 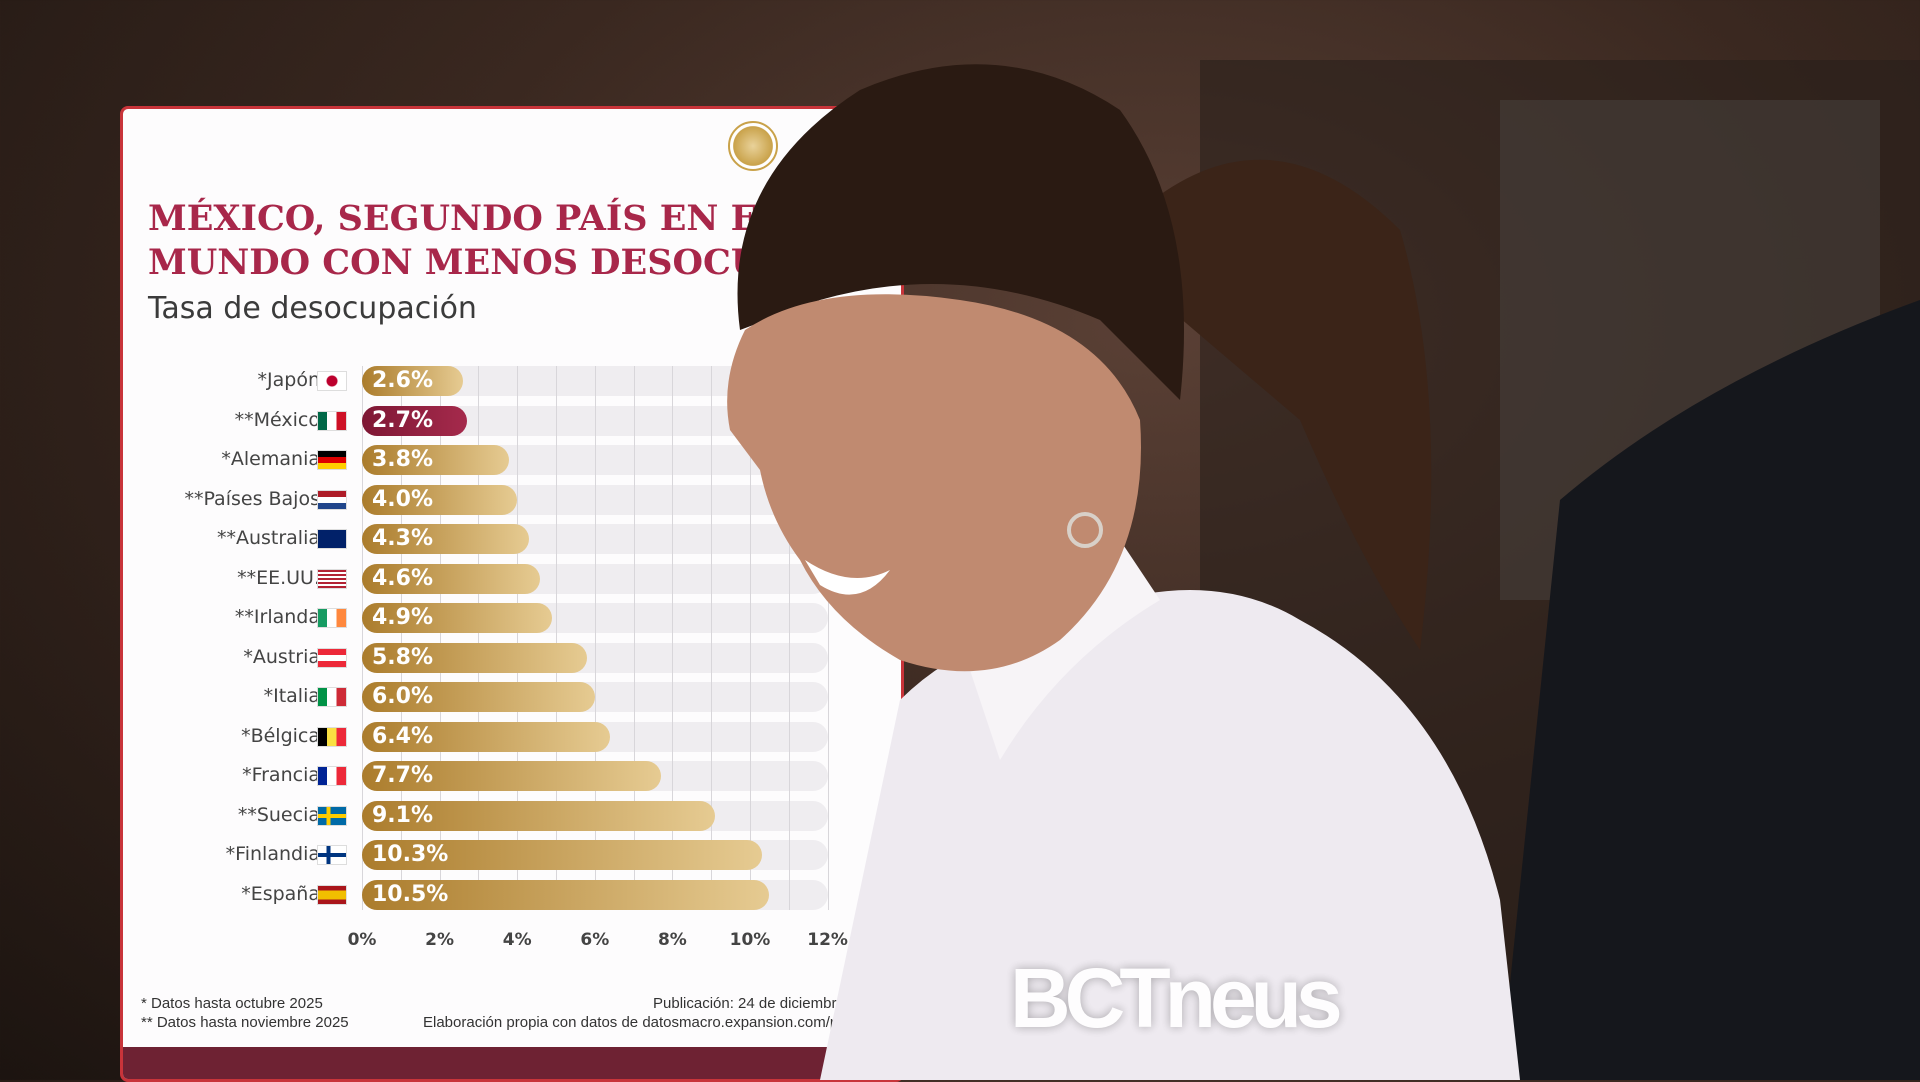 I want to click on country-label: *Alemania, so click(x=270, y=459).